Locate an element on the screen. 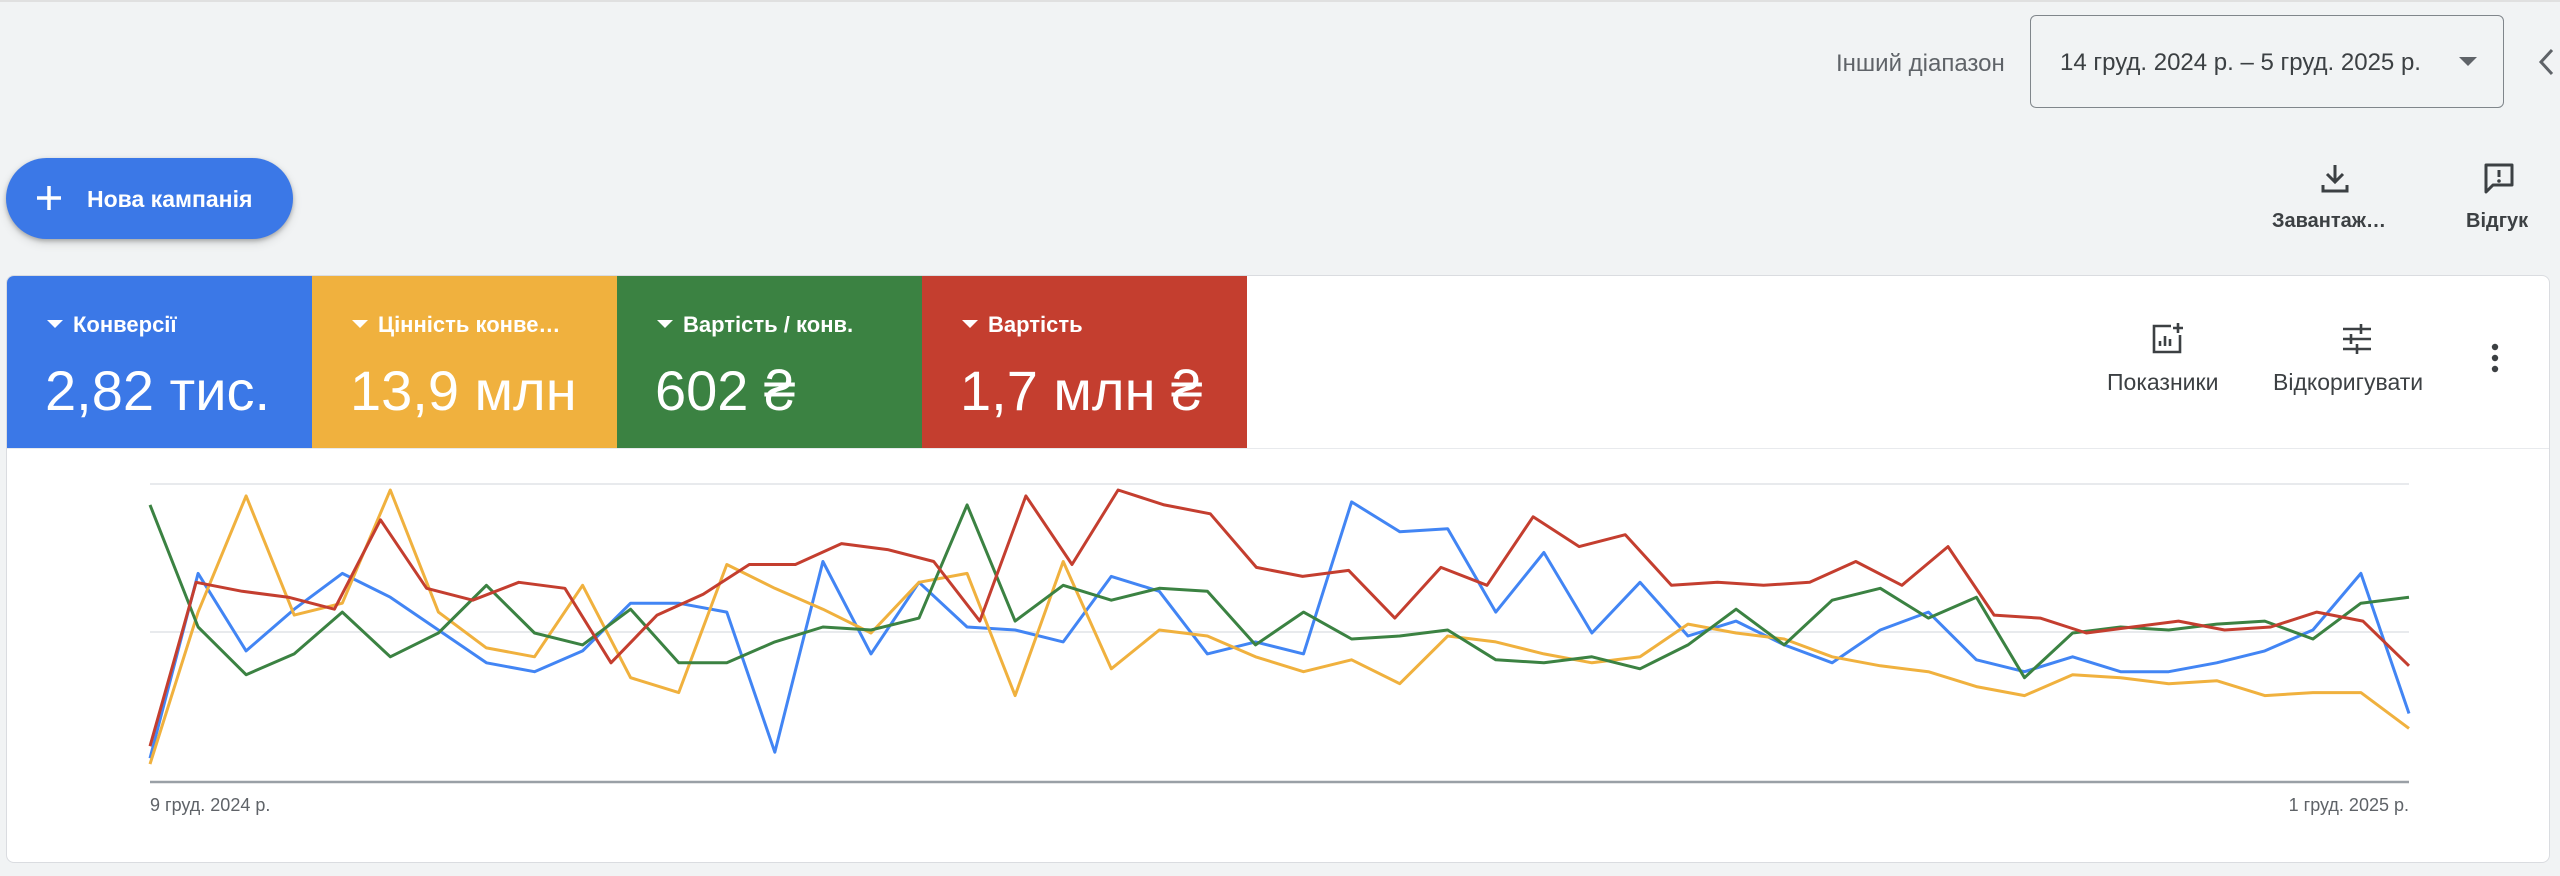 The width and height of the screenshot is (2560, 876). metric-title: Вартість is located at coordinates (1022, 325).